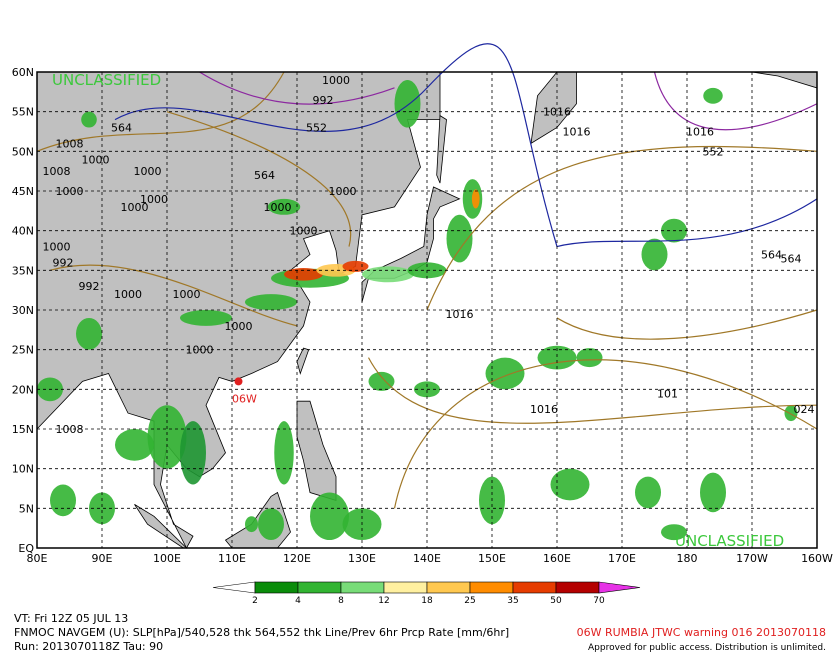 This screenshot has width=840, height=660. What do you see at coordinates (556, 601) in the screenshot?
I see `colorbar-label: 50` at bounding box center [556, 601].